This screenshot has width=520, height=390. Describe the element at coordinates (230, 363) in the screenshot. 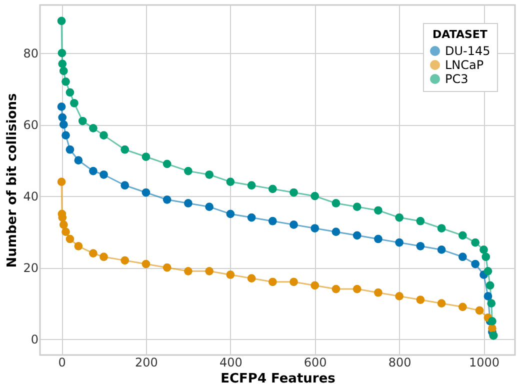

I see `x-tick-label: 400` at that location.